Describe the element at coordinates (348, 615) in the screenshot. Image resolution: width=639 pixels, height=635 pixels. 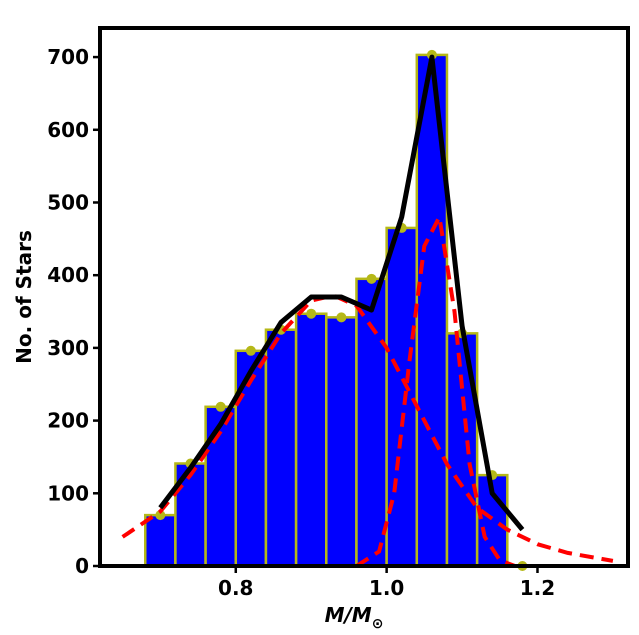
I see `x-axis-label-main: M/M` at that location.